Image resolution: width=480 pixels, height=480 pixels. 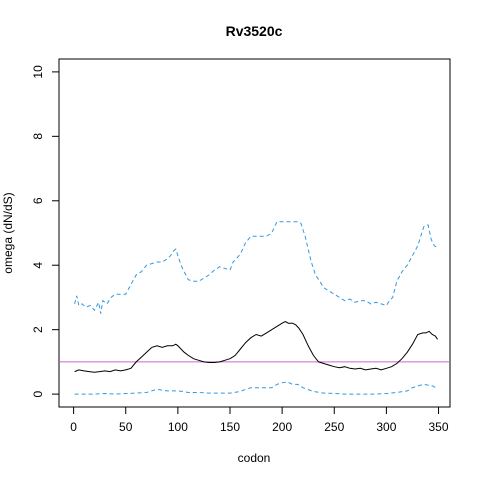 What do you see at coordinates (38, 393) in the screenshot?
I see `y-tick-label: 0` at bounding box center [38, 393].